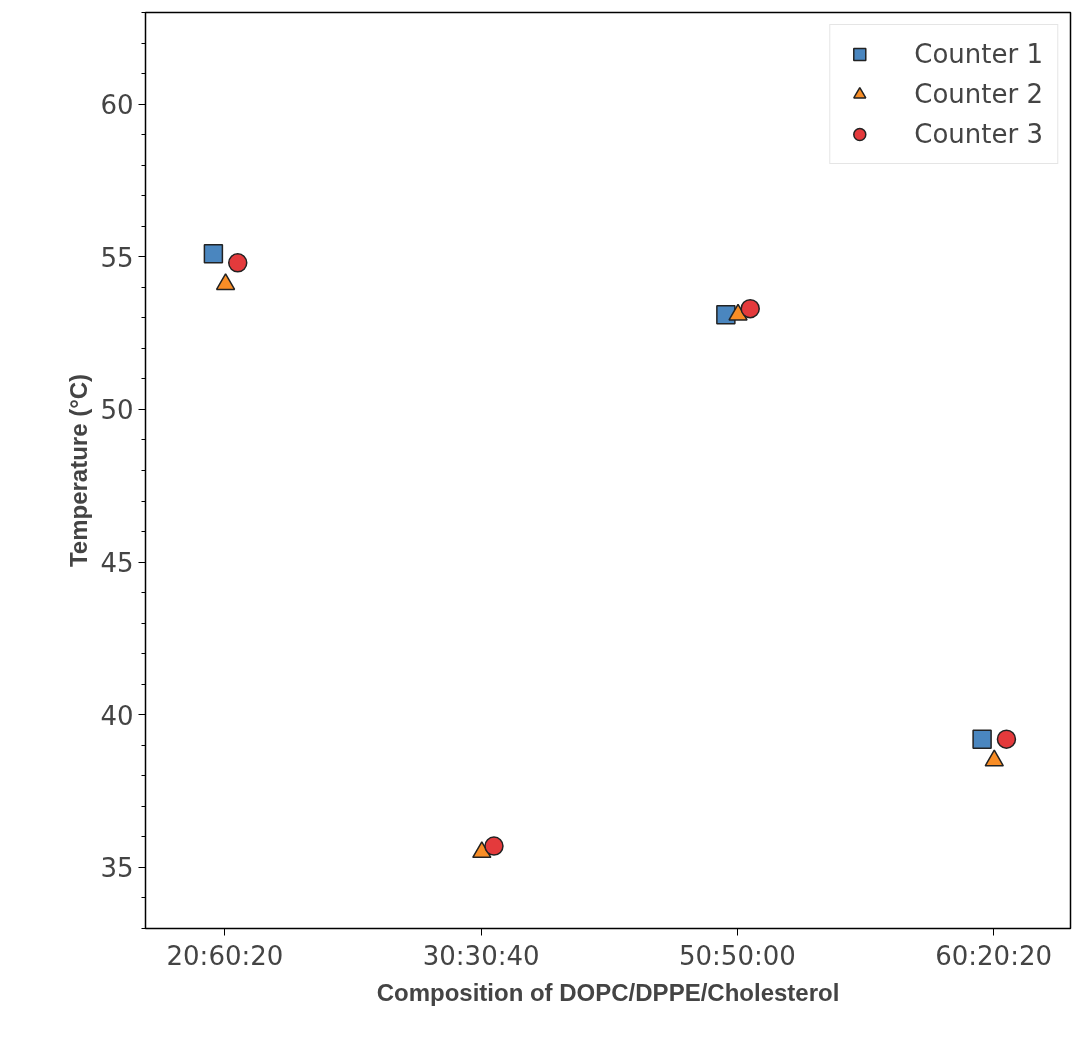  I want to click on x-tick-label: 20:60:20, so click(225, 955).